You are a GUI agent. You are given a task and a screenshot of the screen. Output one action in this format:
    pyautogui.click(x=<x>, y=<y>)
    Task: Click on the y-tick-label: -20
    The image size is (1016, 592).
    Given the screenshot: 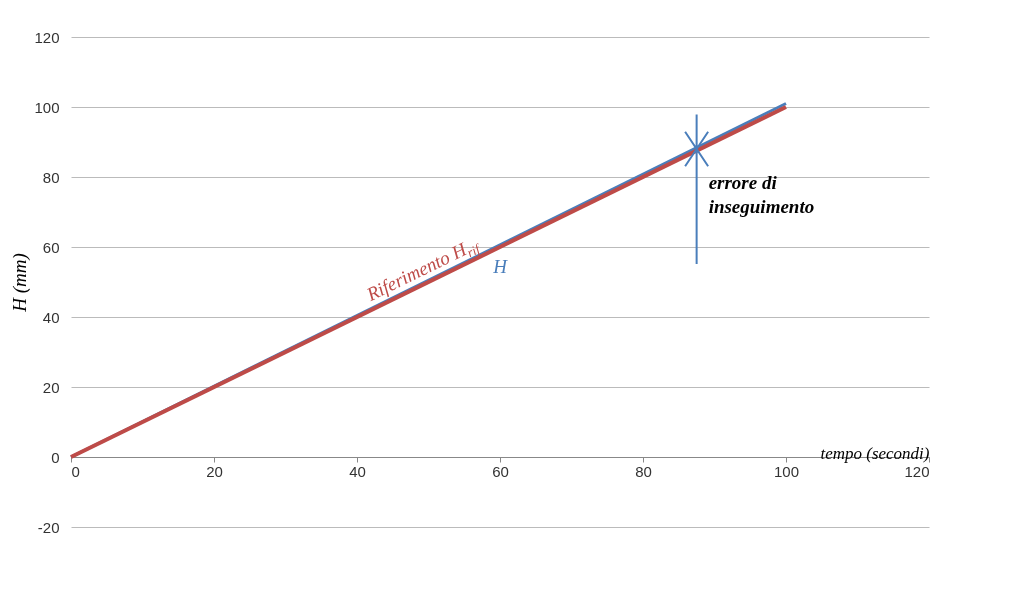 What is the action you would take?
    pyautogui.click(x=48, y=527)
    